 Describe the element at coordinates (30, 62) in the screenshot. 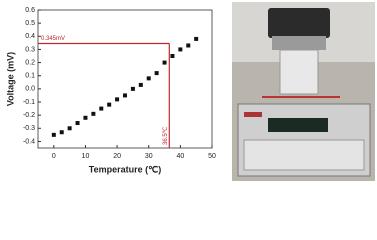

I see `y-tick-label: 0.2` at that location.